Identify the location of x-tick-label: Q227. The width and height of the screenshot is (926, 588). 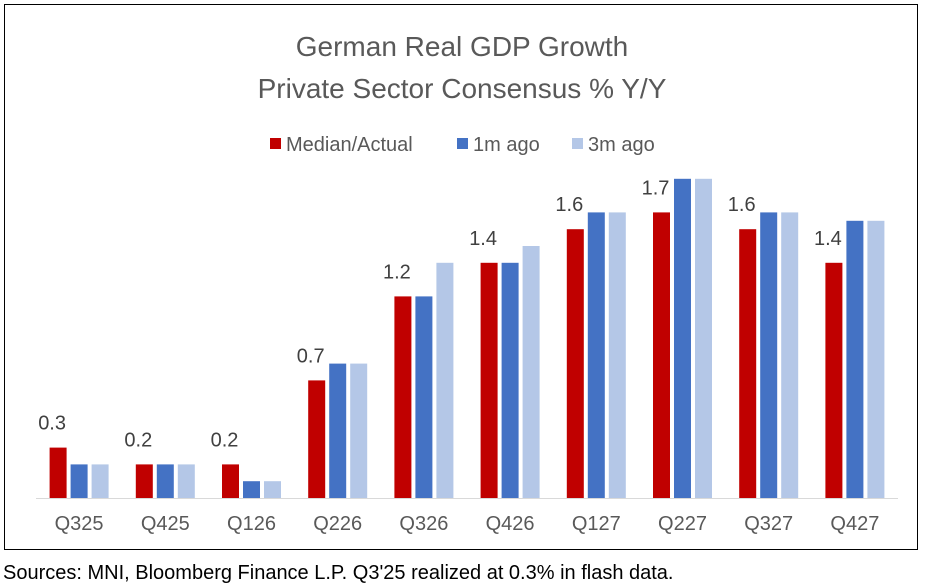
(682, 524).